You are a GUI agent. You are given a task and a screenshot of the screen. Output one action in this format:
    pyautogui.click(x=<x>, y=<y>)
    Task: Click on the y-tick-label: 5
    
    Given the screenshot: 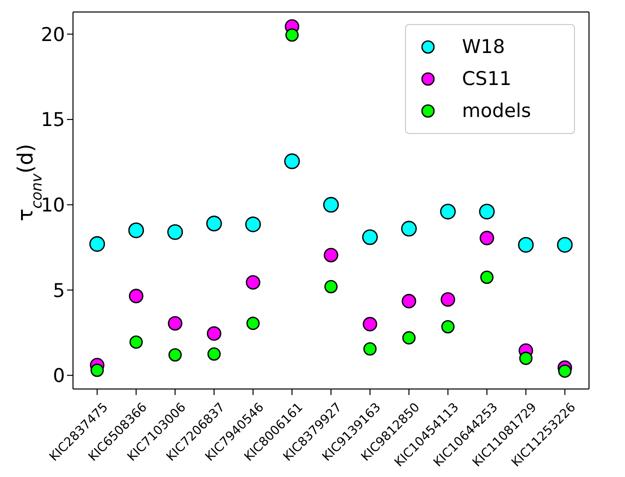 What is the action you would take?
    pyautogui.click(x=58, y=291)
    